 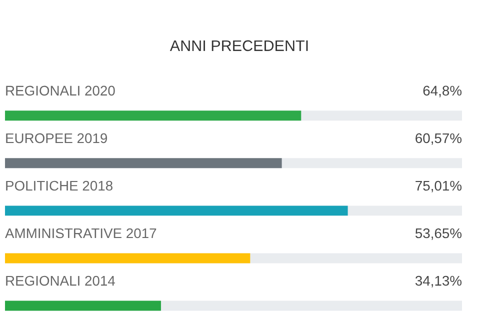 What do you see at coordinates (59, 185) in the screenshot?
I see `y-tick-label: POLITICHE 2018` at bounding box center [59, 185].